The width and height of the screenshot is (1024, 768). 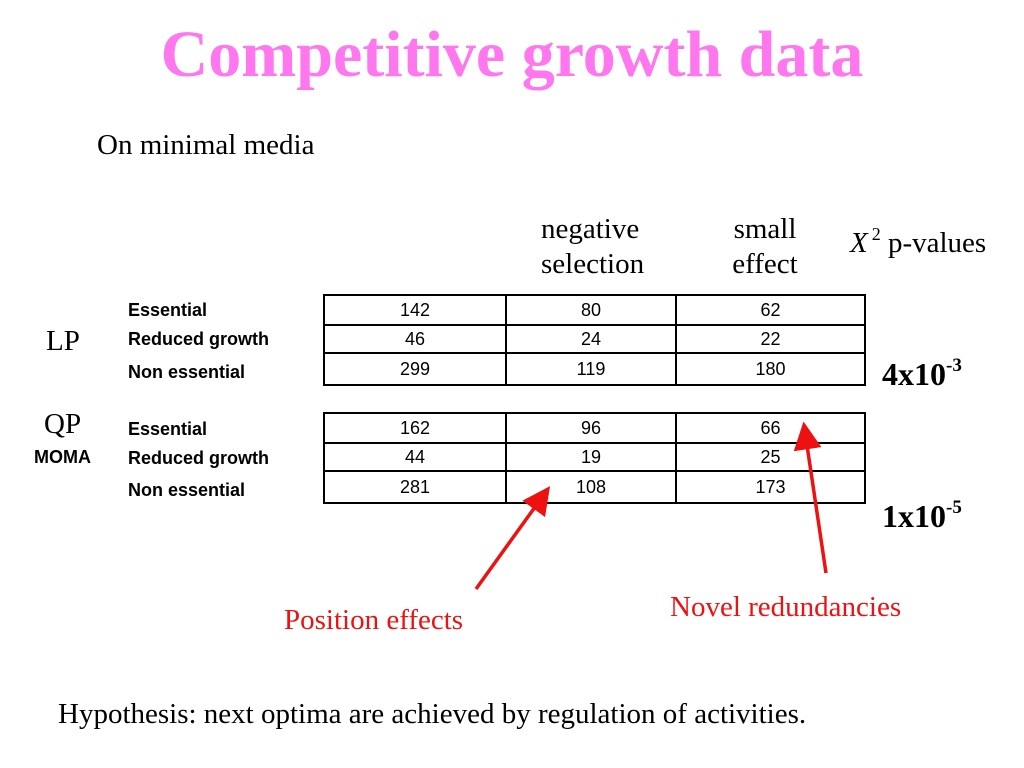 I want to click on cell-negative-selection: 119, so click(x=591, y=369).